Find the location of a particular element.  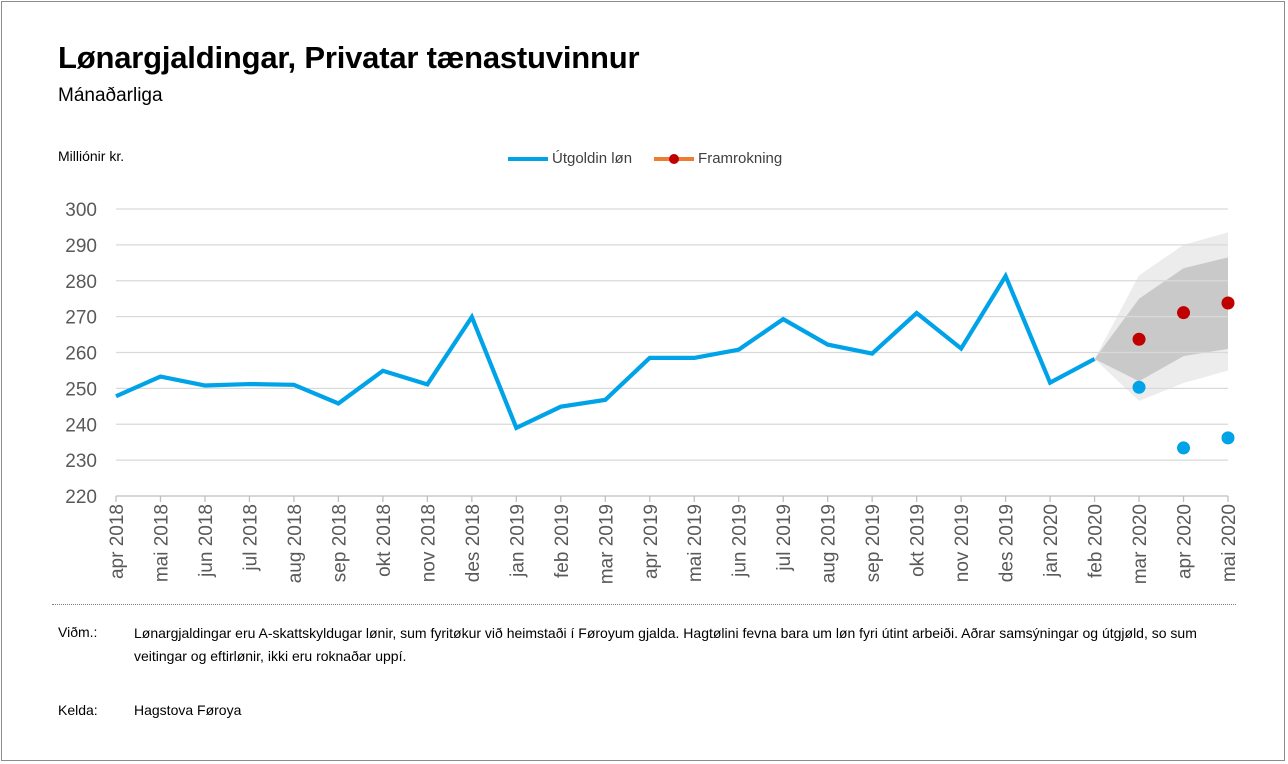

x-axis is located at coordinates (672, 498).